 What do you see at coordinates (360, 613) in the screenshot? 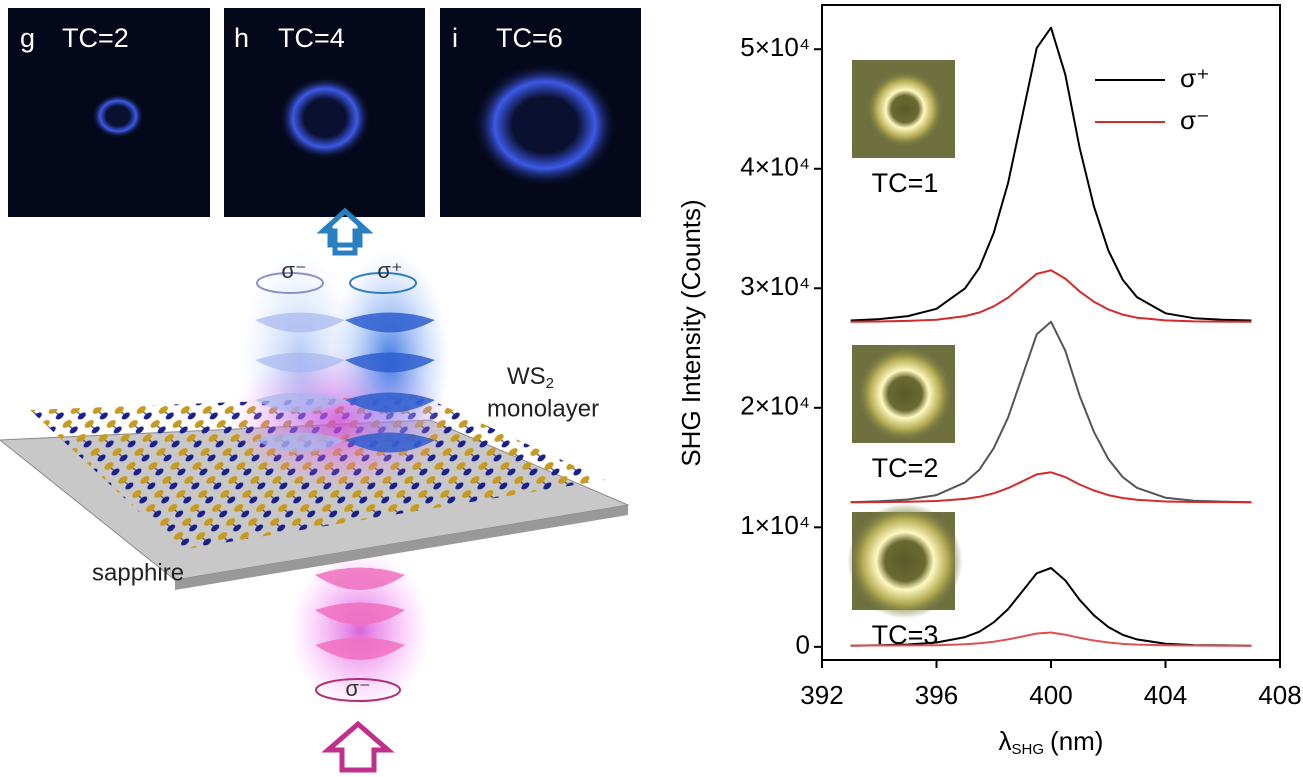
I see `input-helix` at bounding box center [360, 613].